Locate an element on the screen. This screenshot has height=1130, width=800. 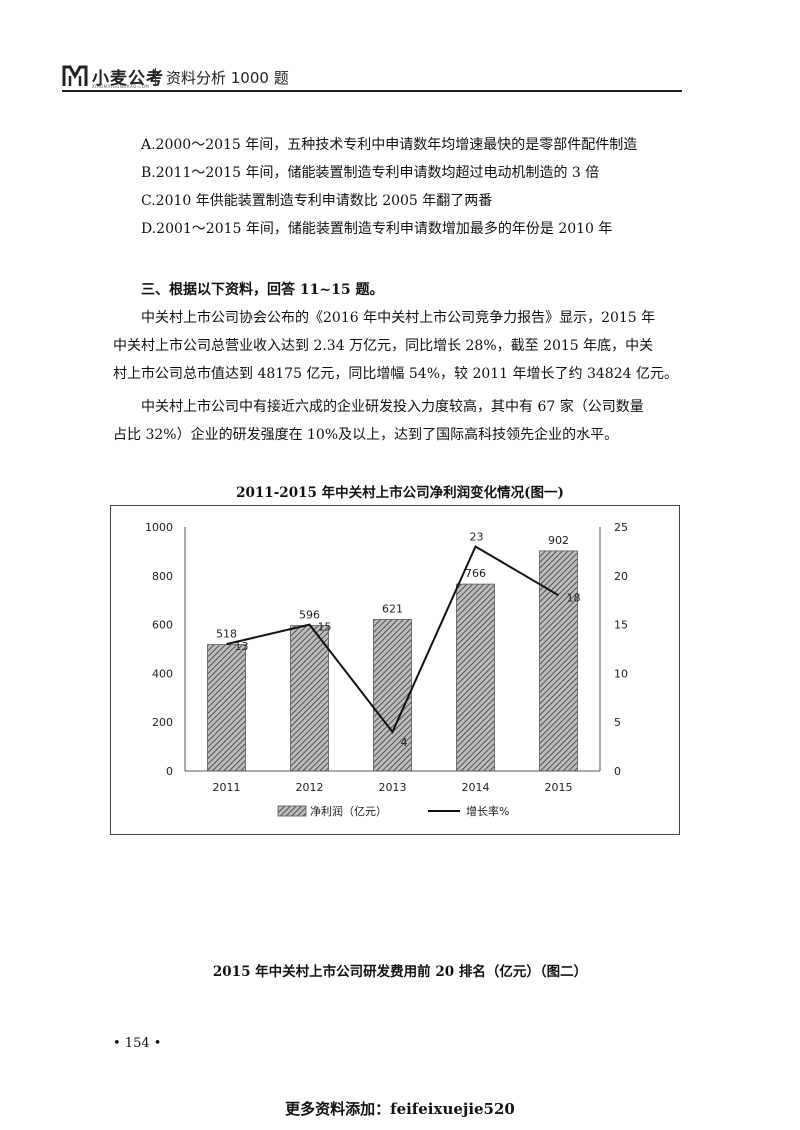
section-heading: 三、根据以下资料，回答 11~15 题。 is located at coordinates (262, 290).